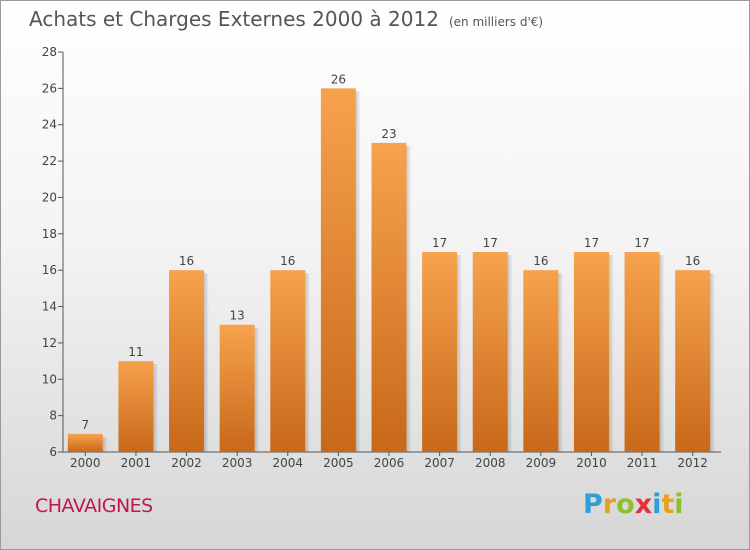 Image resolution: width=750 pixels, height=550 pixels. I want to click on x-tick-label: 2003, so click(237, 463).